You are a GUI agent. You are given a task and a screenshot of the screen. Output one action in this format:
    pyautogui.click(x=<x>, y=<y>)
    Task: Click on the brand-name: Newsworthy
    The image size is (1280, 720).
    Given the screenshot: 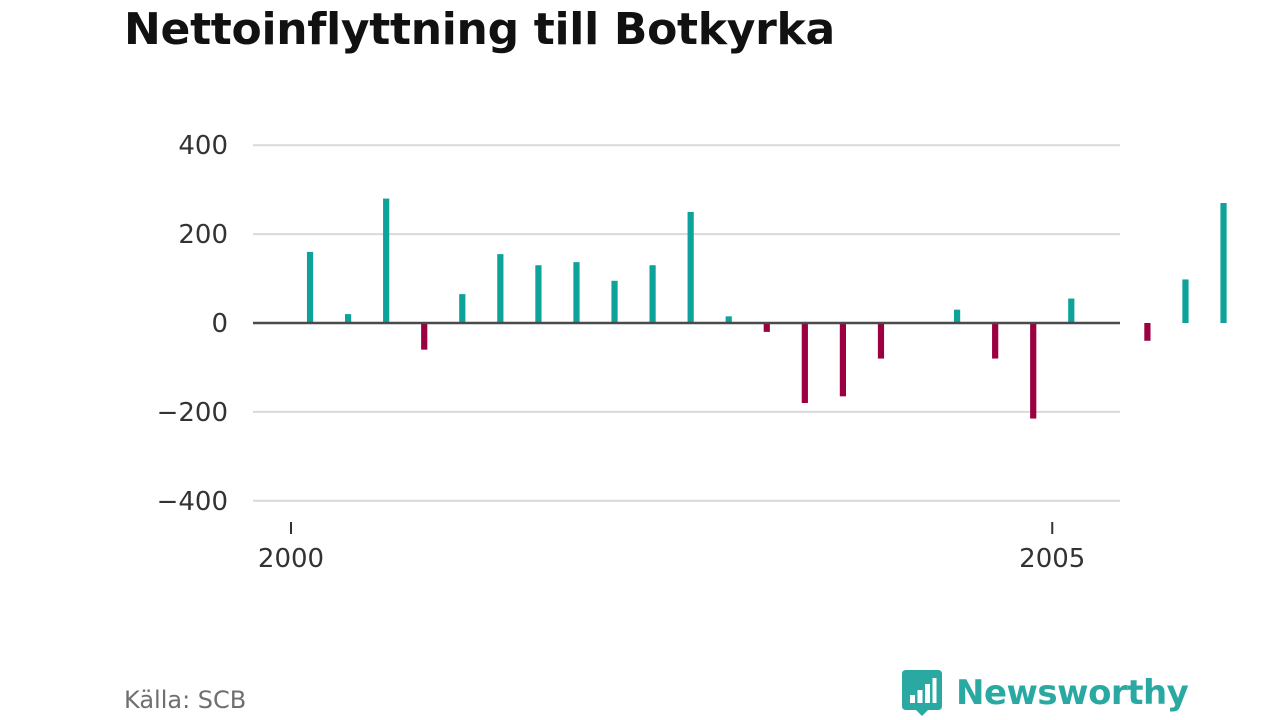 What is the action you would take?
    pyautogui.click(x=1072, y=693)
    